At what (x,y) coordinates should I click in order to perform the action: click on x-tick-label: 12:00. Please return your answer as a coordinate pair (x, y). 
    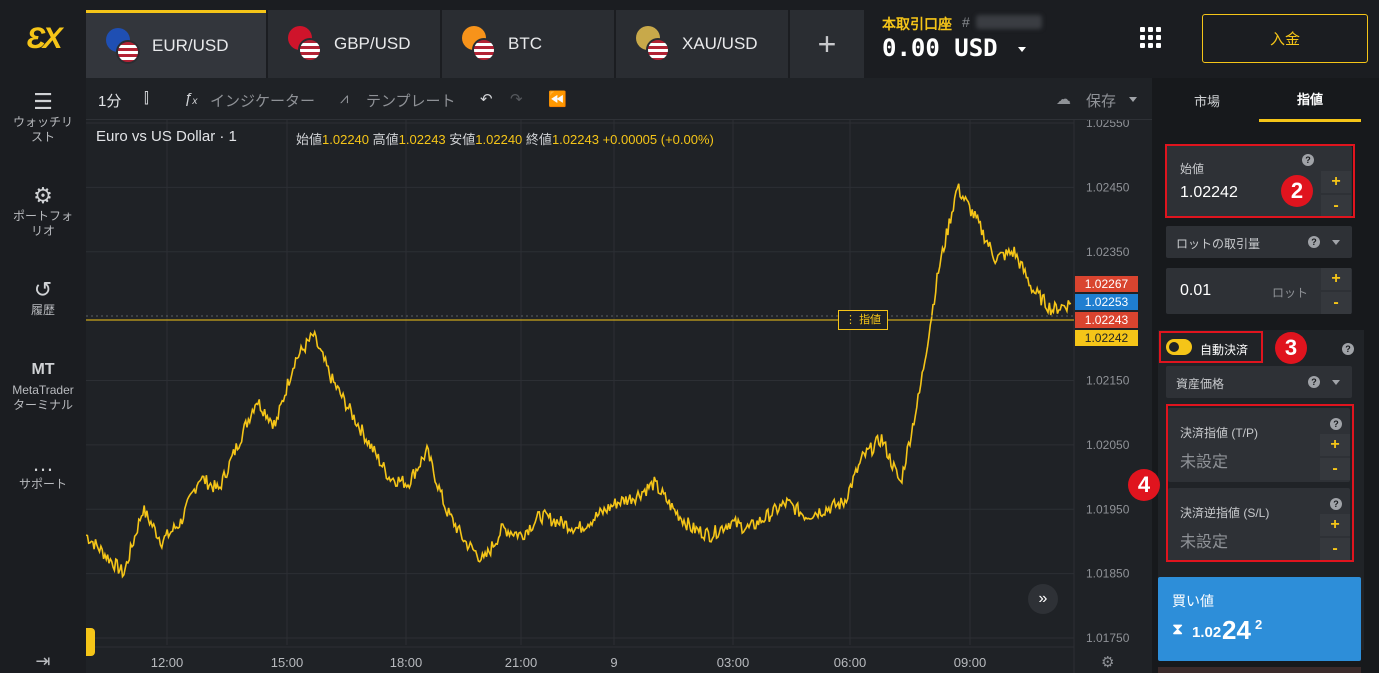
    Looking at the image, I should click on (167, 662).